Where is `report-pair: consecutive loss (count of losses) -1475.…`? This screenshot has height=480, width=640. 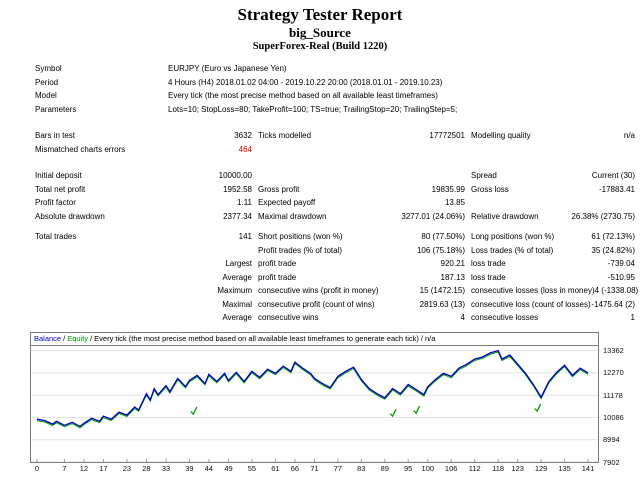
report-pair: consecutive loss (count of losses) -1475.… is located at coordinates (550, 305).